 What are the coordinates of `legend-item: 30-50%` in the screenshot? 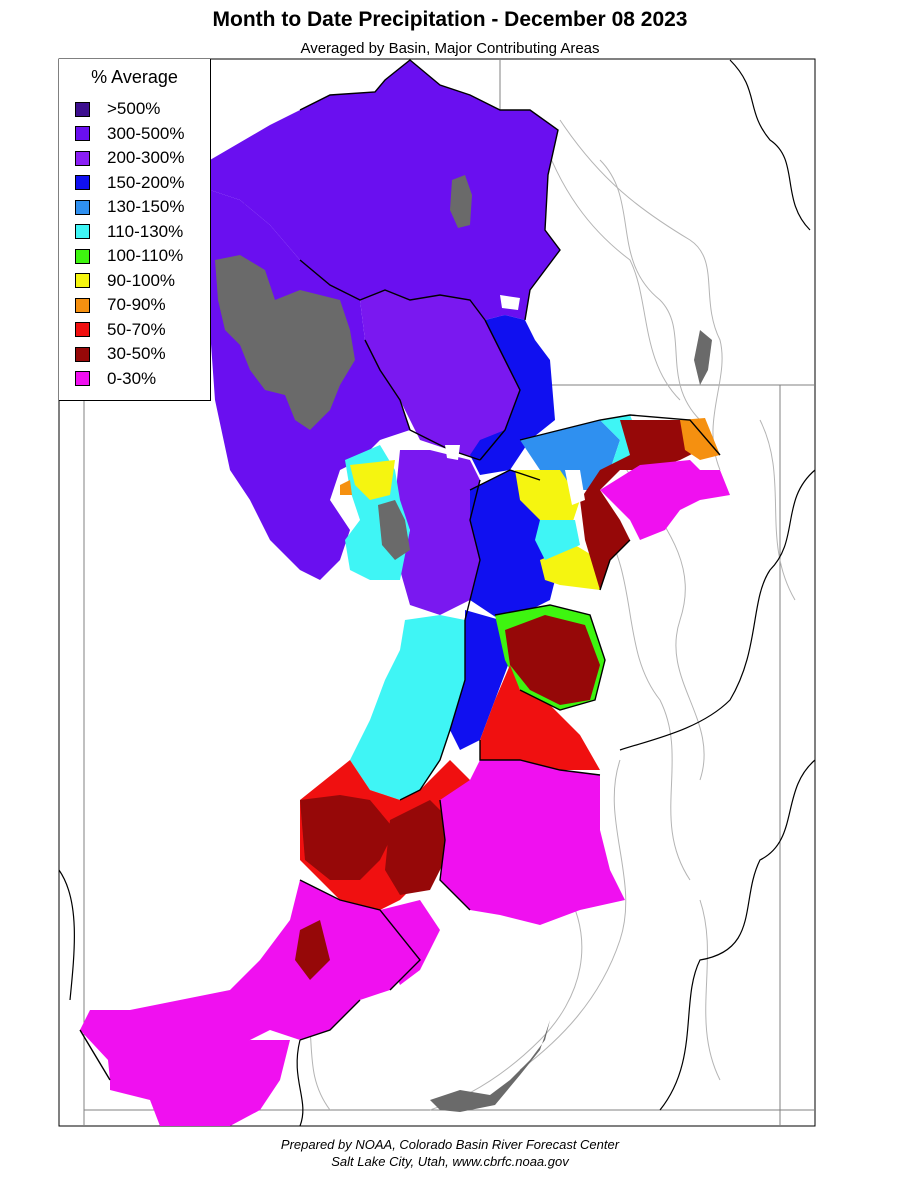 It's located at (130, 354).